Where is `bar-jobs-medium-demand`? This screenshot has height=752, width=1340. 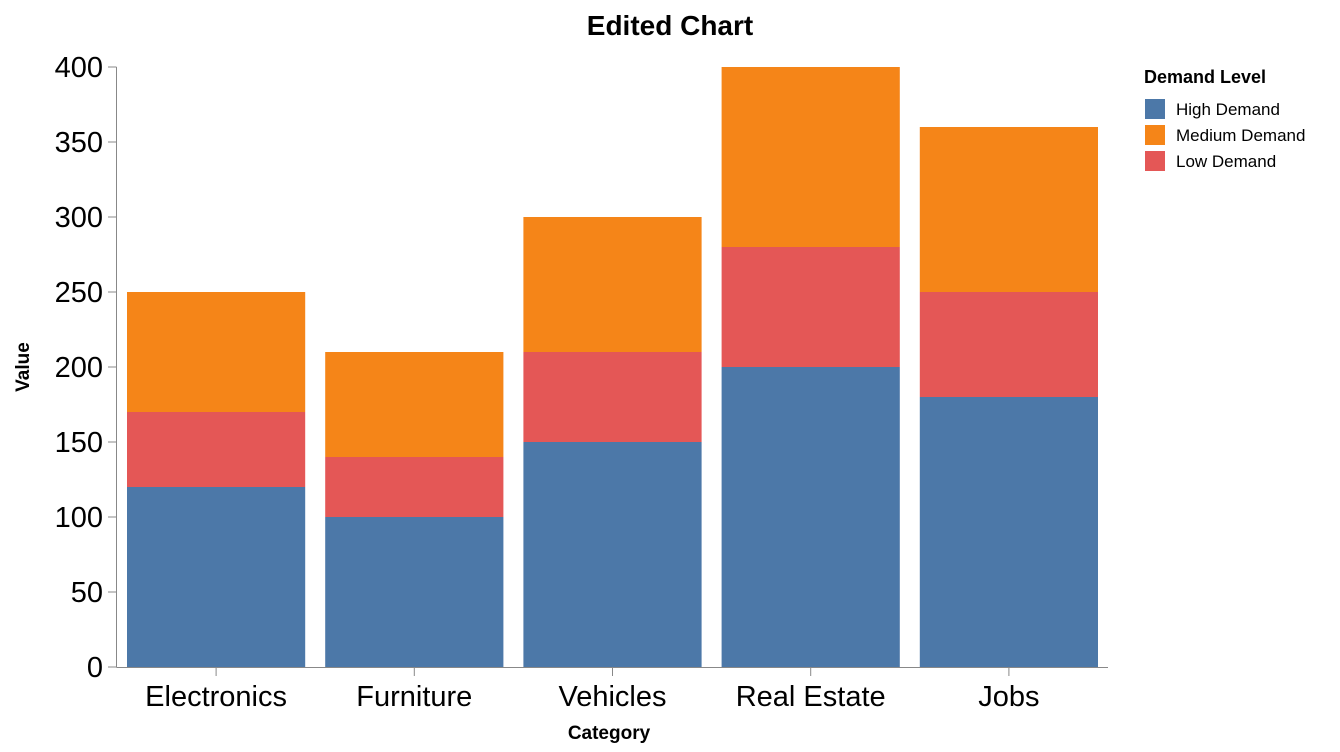 bar-jobs-medium-demand is located at coordinates (1008, 209).